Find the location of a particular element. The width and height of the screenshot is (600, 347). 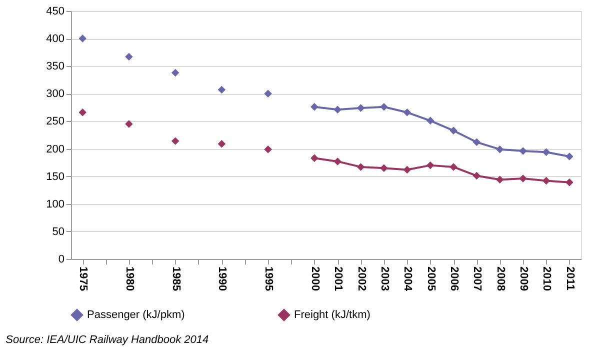

y-tick-label: 450 is located at coordinates (55, 12).